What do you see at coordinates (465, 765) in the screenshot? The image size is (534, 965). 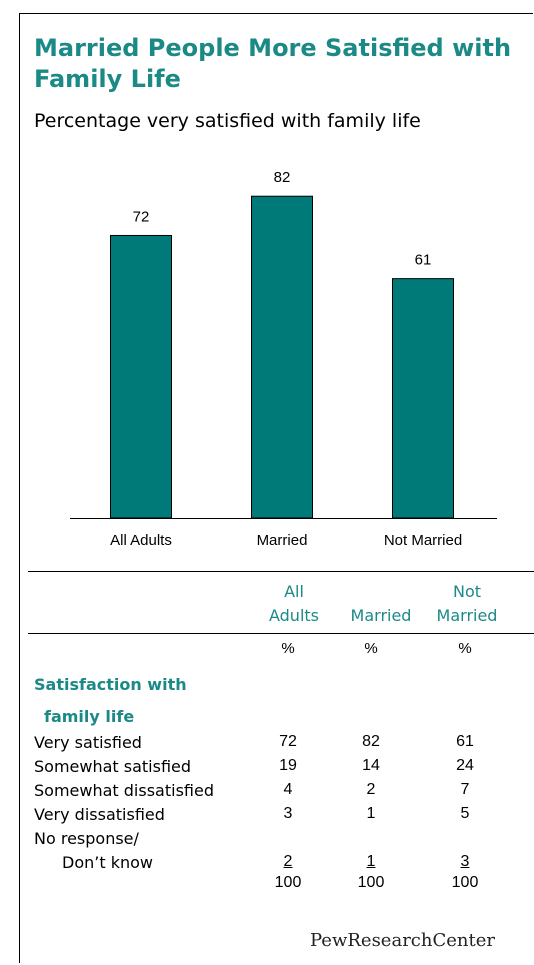 I see `cell-somewhat-satisfied-not-married: 24` at bounding box center [465, 765].